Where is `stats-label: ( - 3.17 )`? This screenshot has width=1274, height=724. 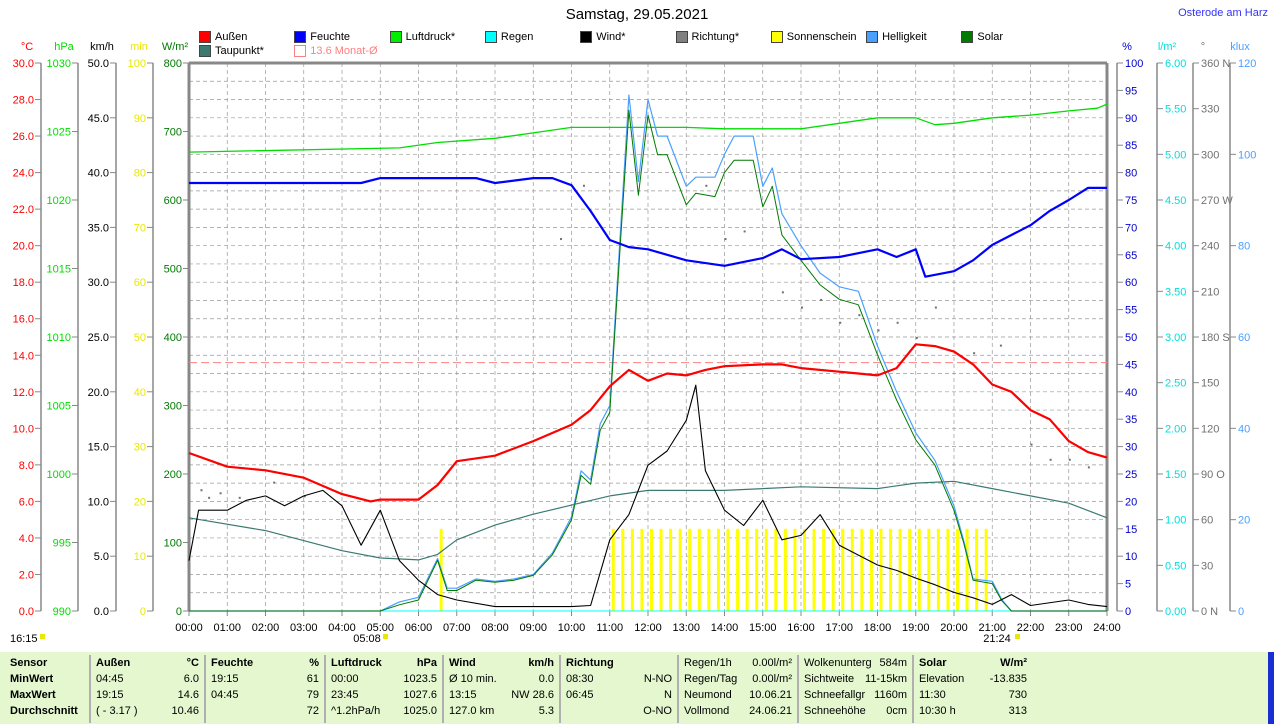
stats-label: ( - 3.17 ) is located at coordinates (117, 711).